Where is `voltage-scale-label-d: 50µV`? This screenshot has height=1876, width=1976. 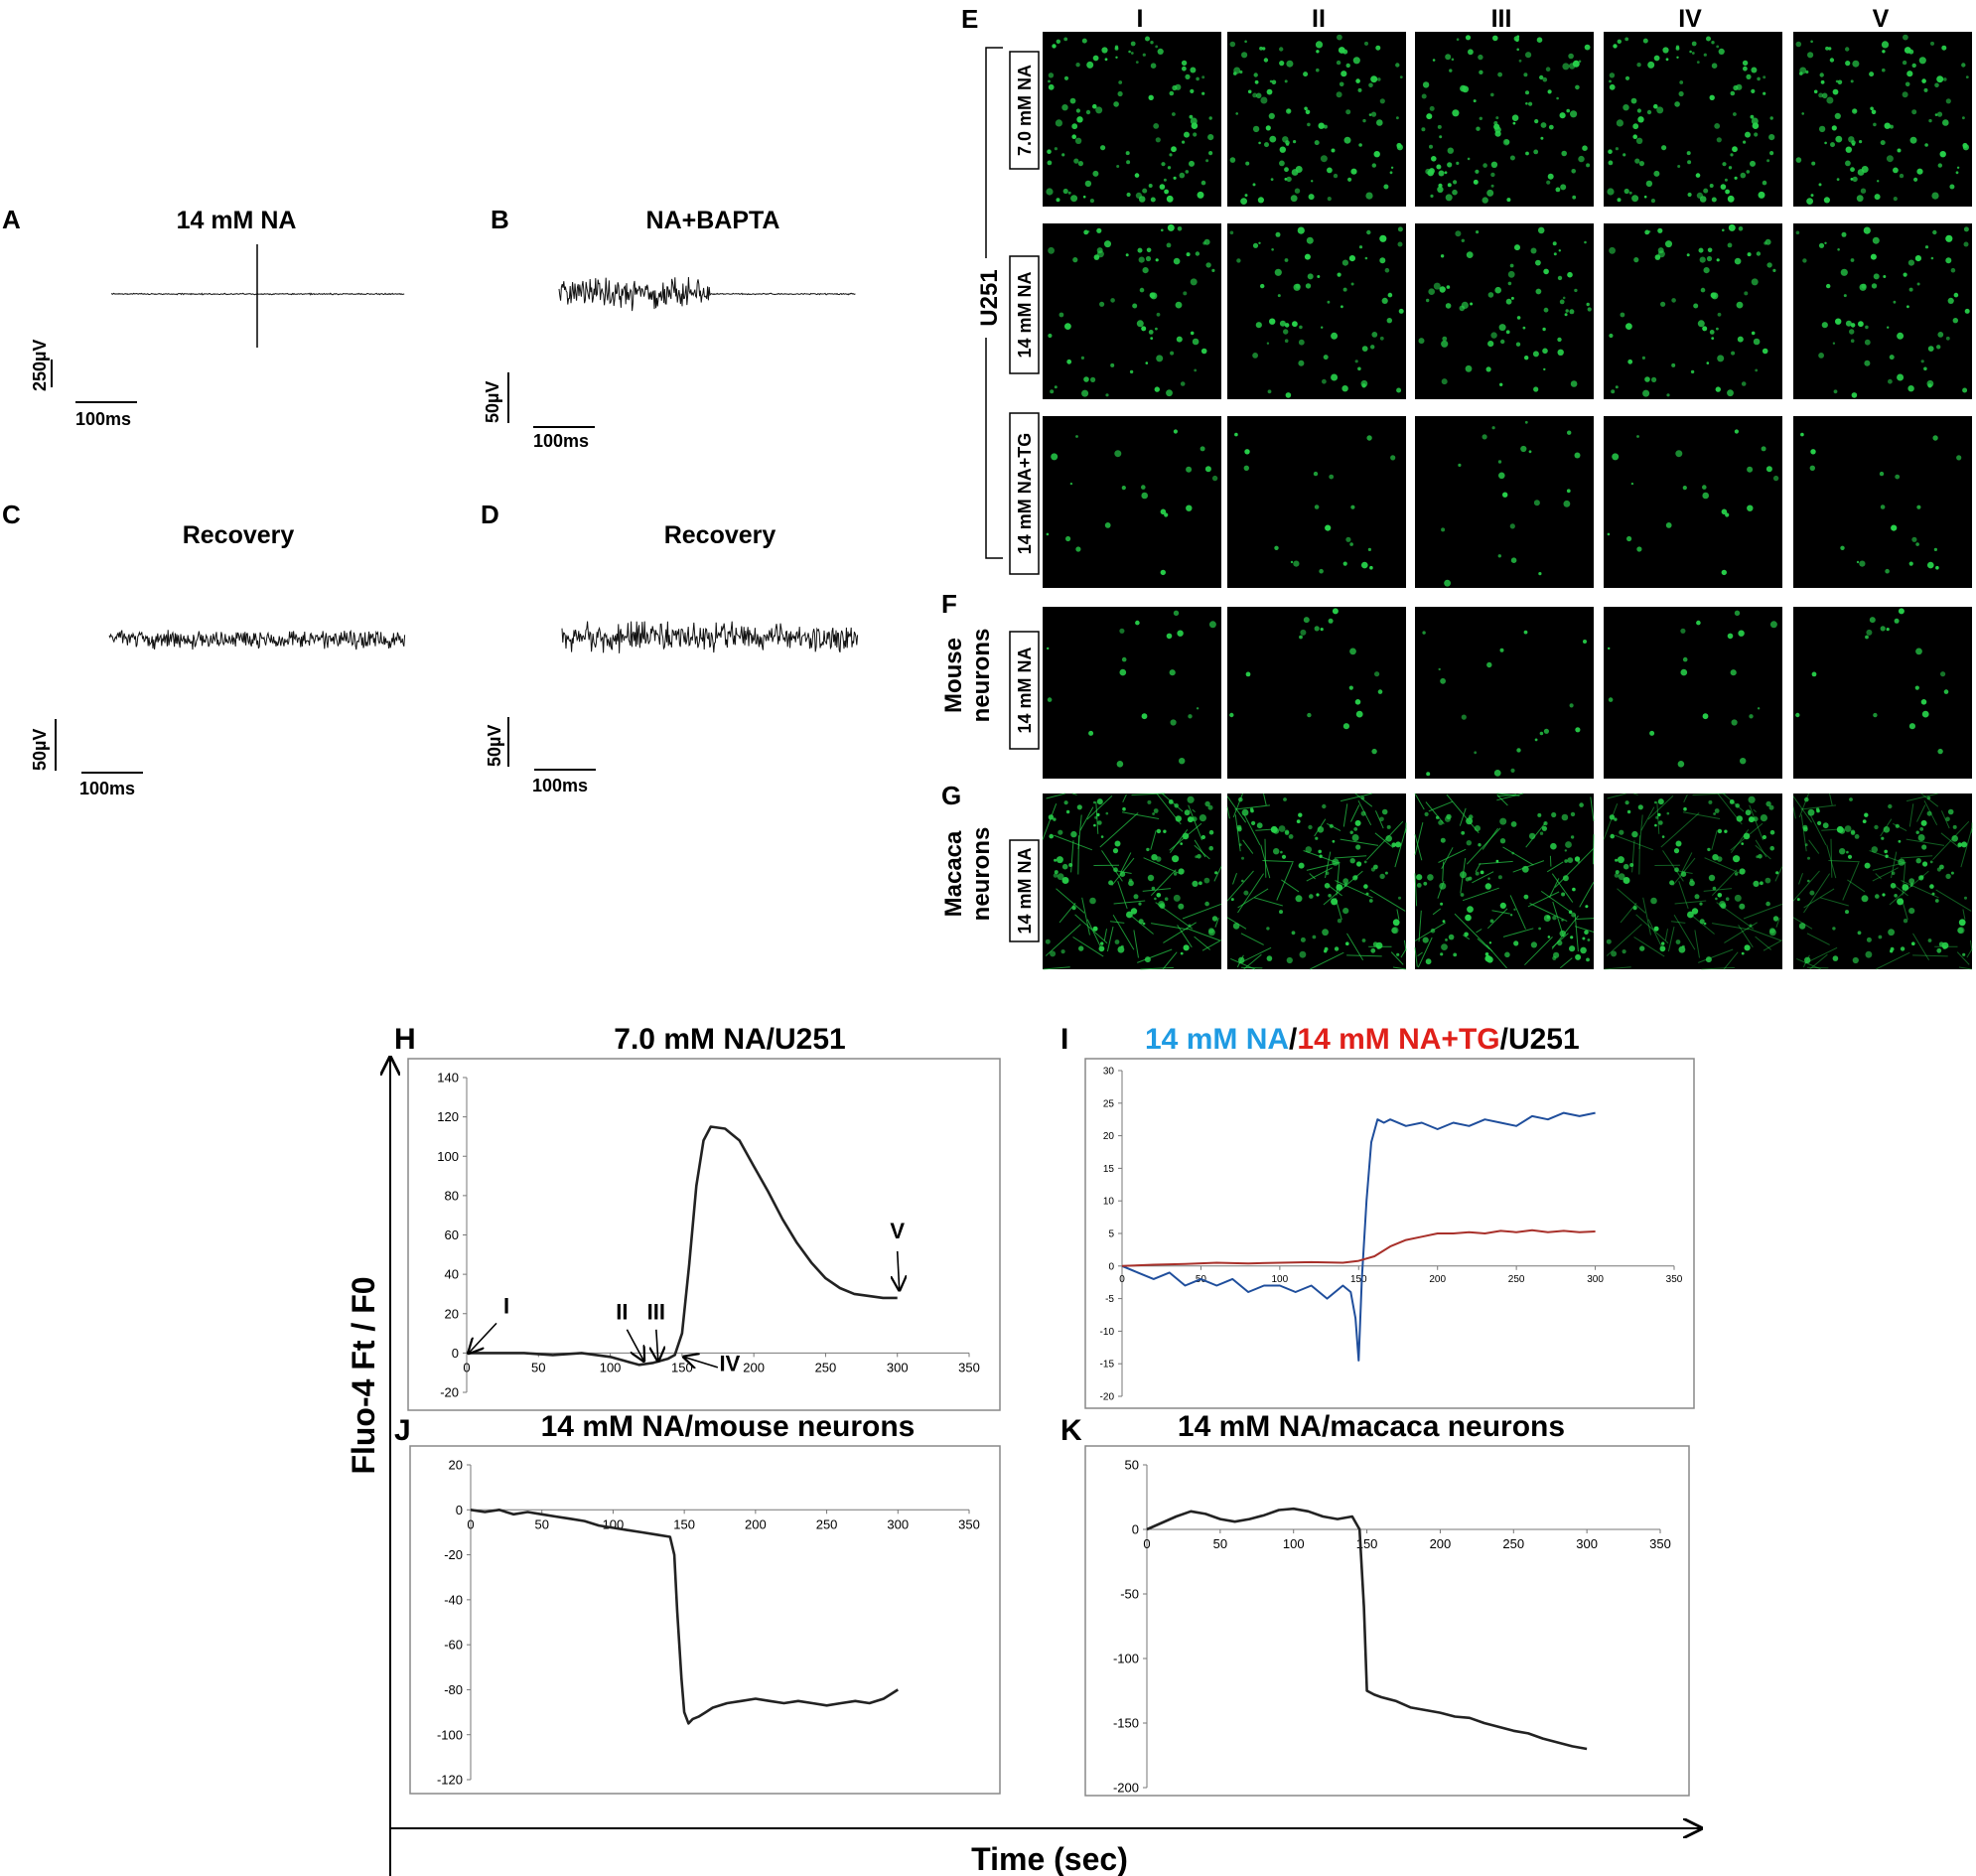
voltage-scale-label-d: 50µV is located at coordinates (494, 746).